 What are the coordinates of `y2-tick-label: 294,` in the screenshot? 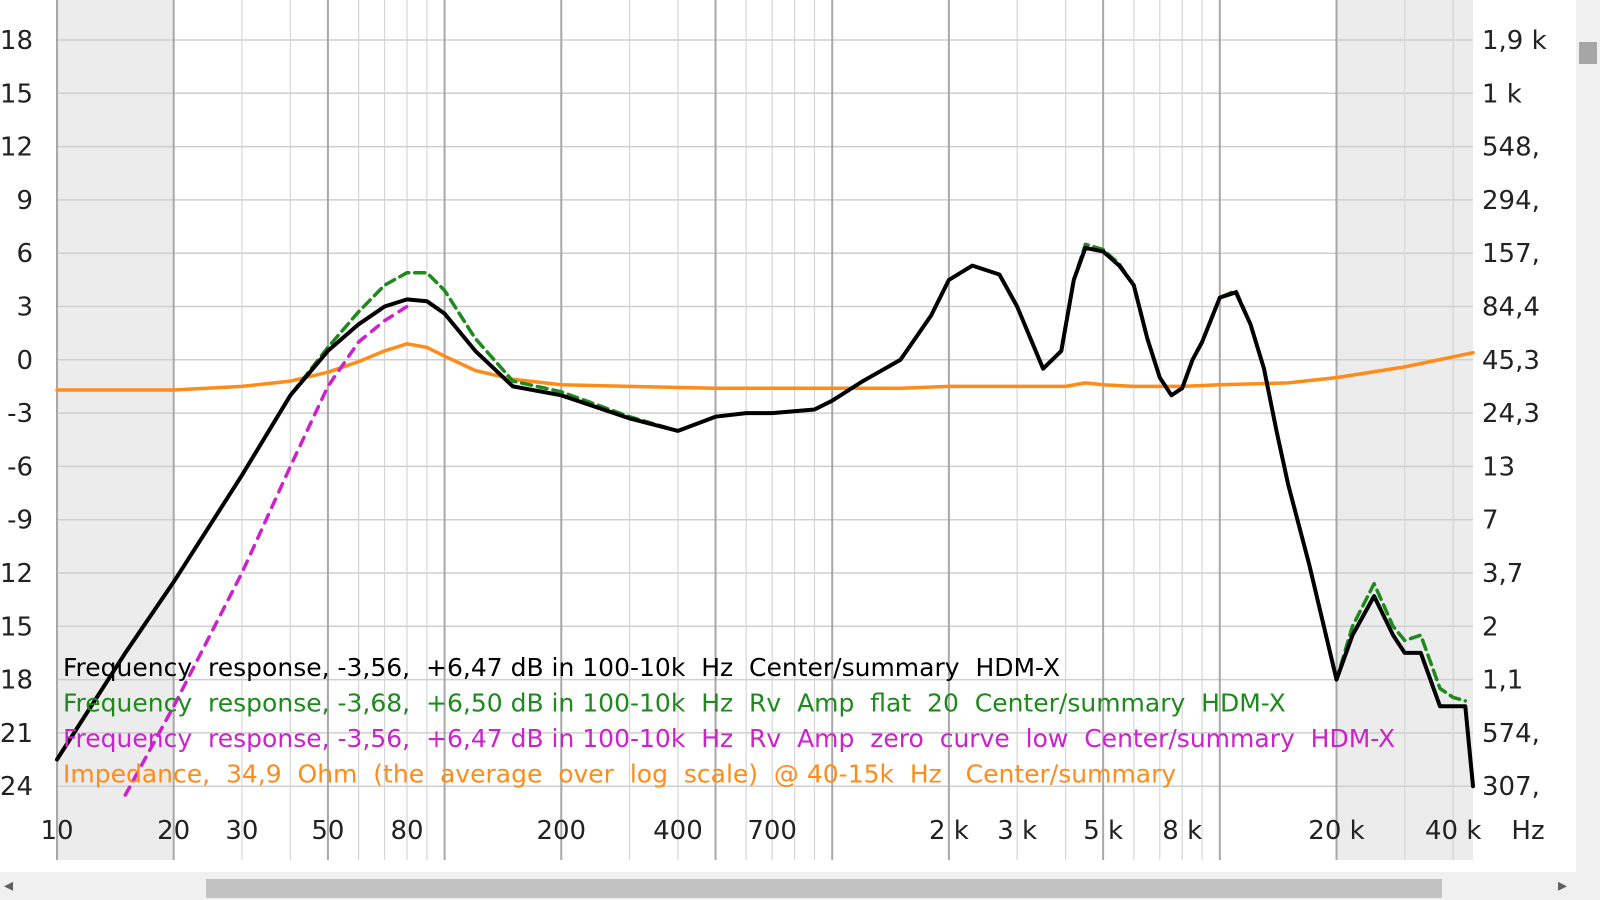 It's located at (1511, 201).